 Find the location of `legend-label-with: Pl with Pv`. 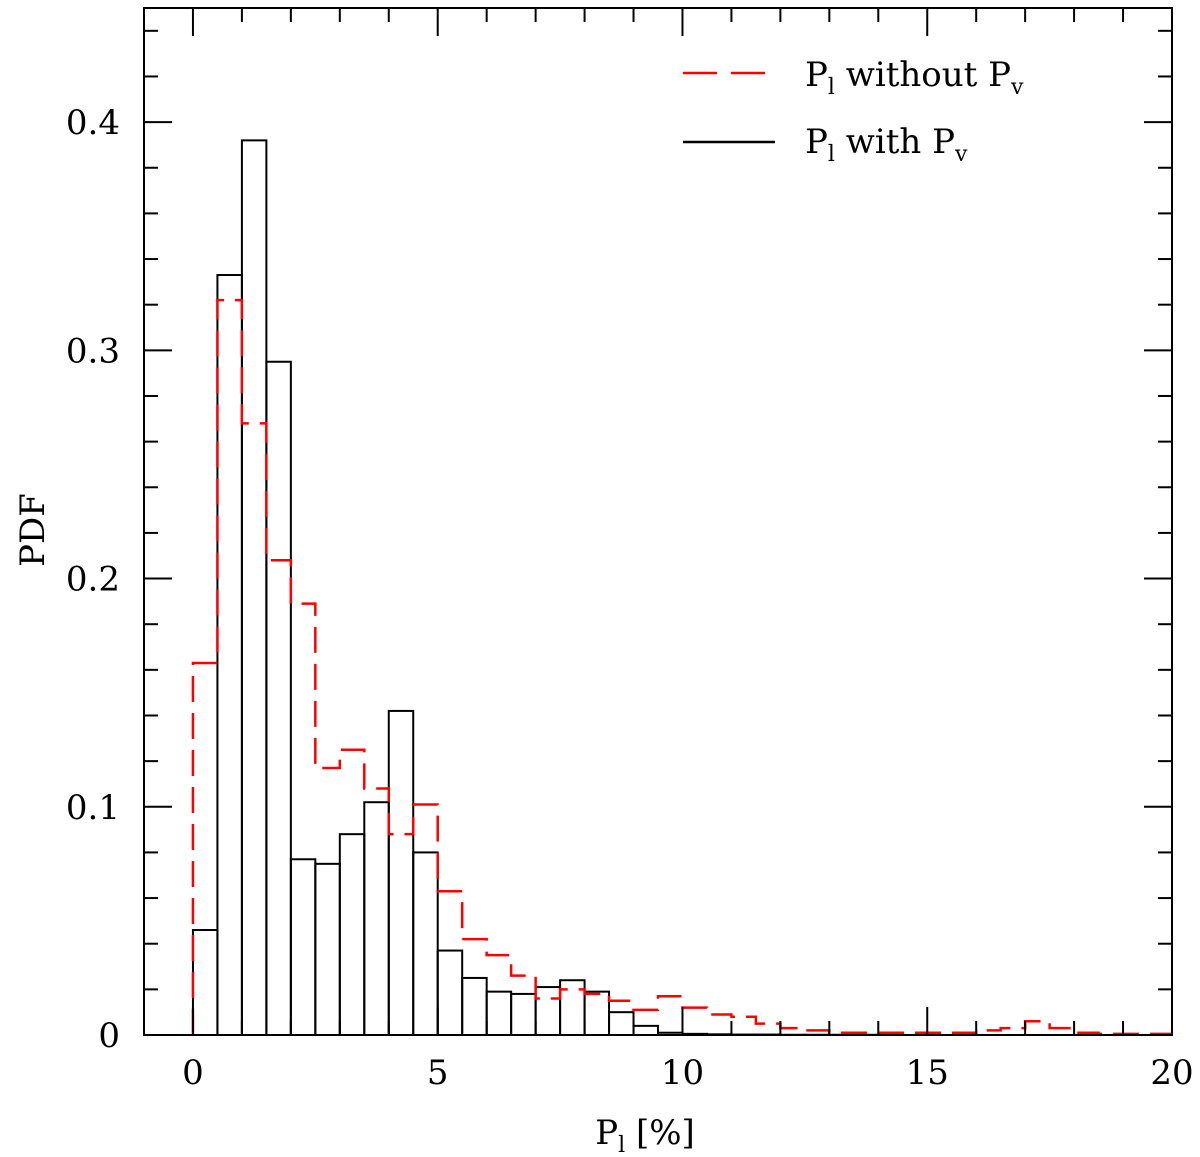

legend-label-with: Pl with Pv is located at coordinates (886, 144).